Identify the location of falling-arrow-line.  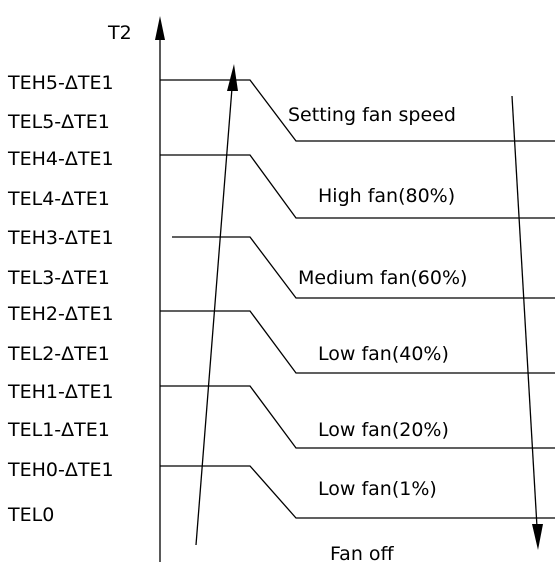
(524, 311).